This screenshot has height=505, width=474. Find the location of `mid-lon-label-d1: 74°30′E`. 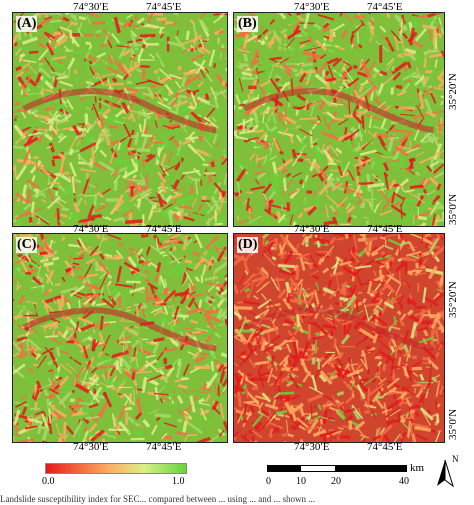

mid-lon-label-d1: 74°30′E is located at coordinates (312, 229).